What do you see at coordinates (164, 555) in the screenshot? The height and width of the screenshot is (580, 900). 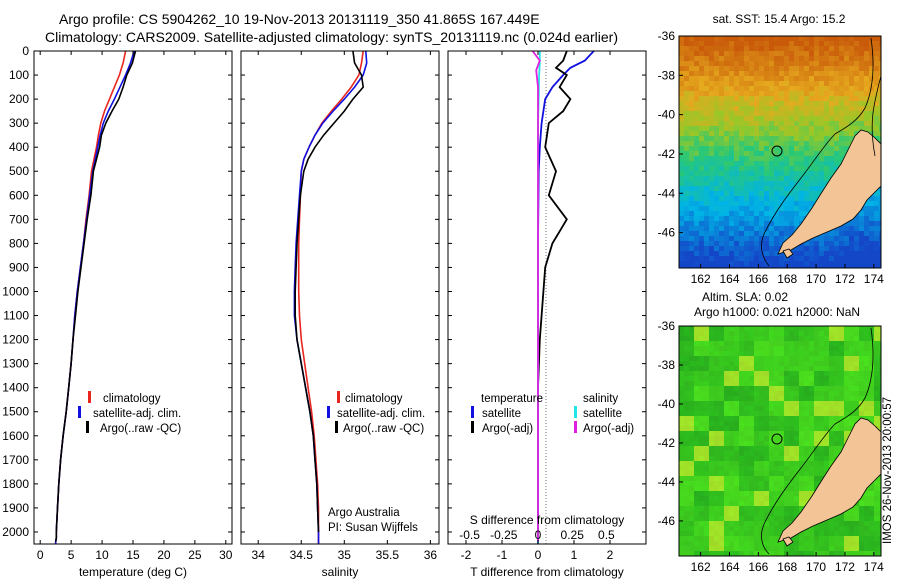 I see `x-tick-label: 20` at bounding box center [164, 555].